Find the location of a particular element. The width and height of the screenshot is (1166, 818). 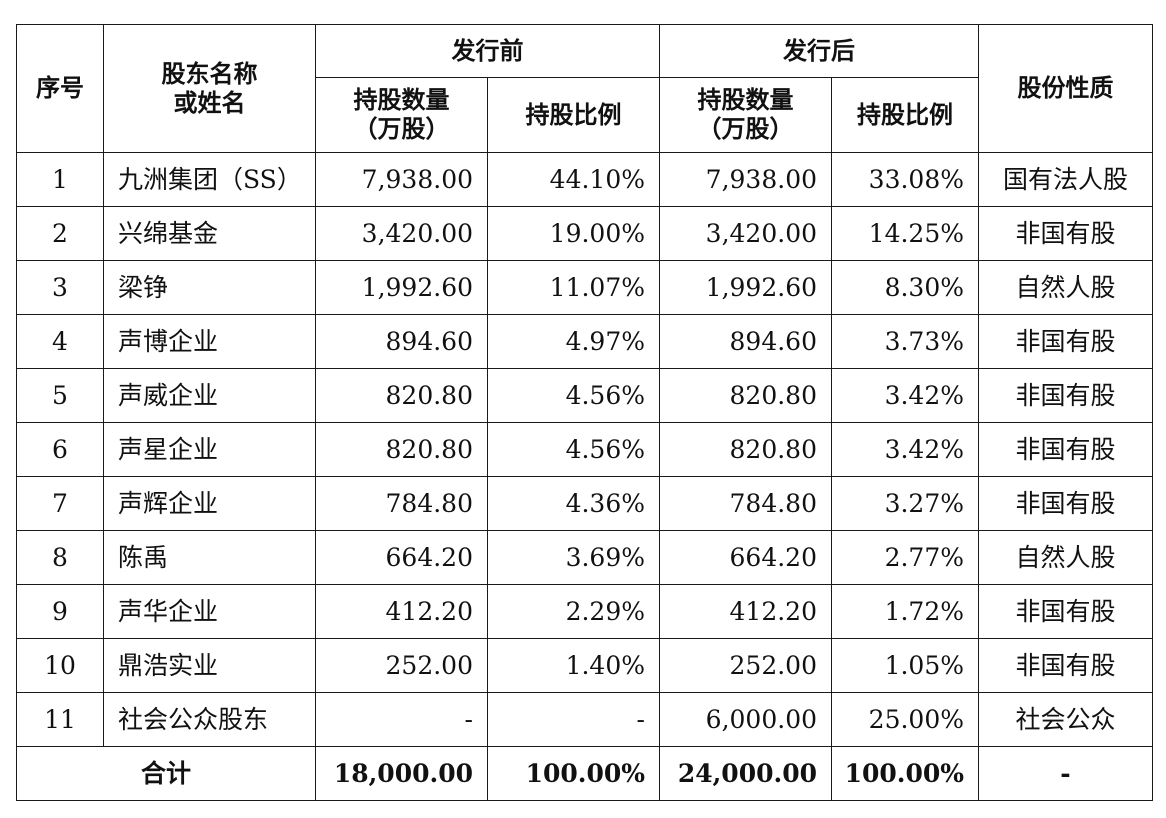

header-before-ratio: 持股比例 is located at coordinates (573, 115).